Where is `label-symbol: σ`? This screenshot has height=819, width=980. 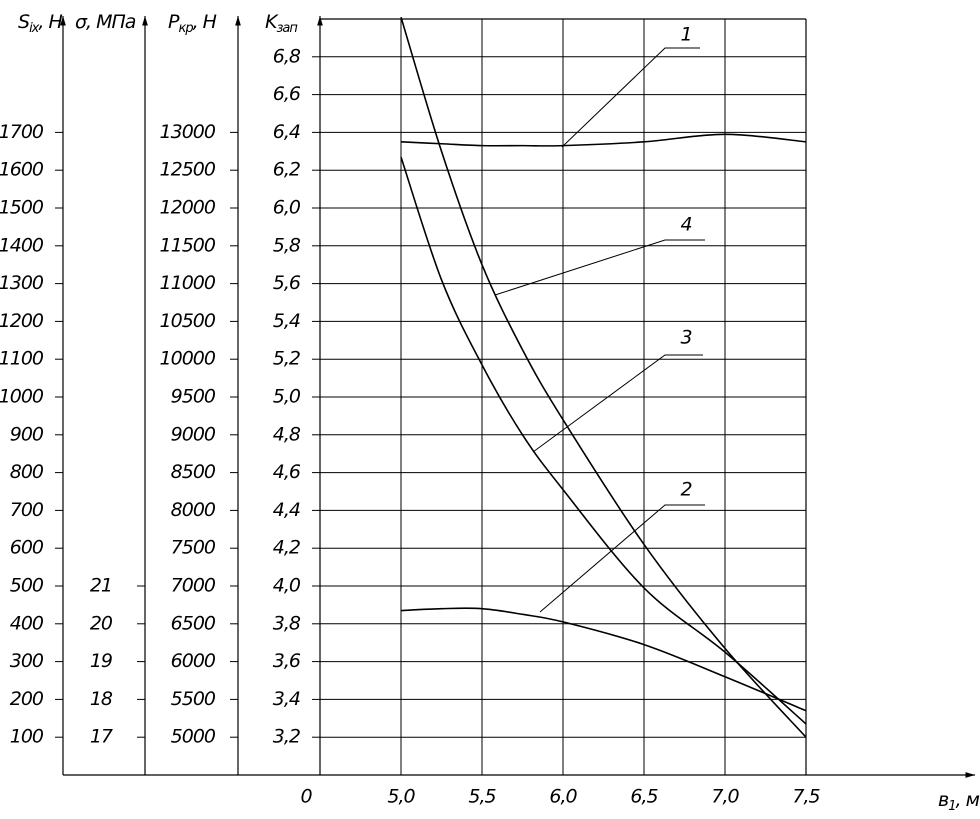
label-symbol: σ is located at coordinates (81, 22).